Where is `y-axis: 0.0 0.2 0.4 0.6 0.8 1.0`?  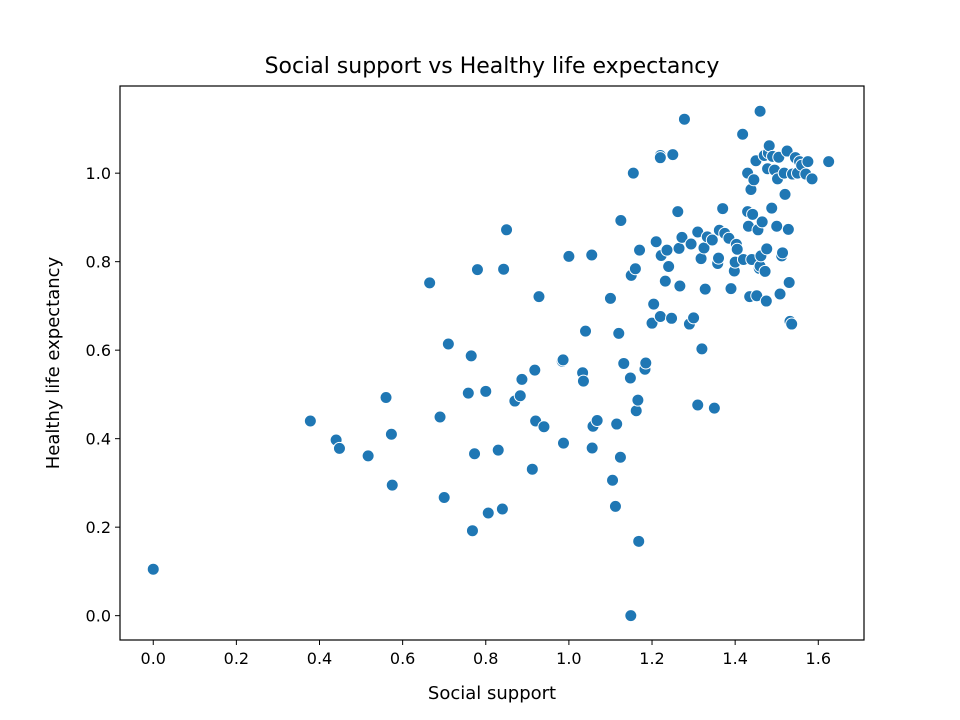 y-axis: 0.0 0.2 0.4 0.6 0.8 1.0 is located at coordinates (103, 395).